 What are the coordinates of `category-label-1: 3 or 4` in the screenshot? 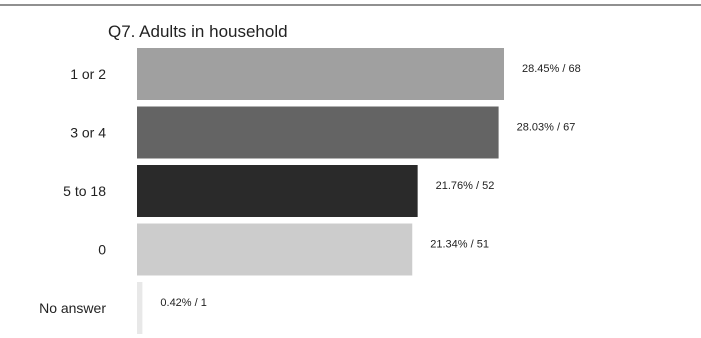 It's located at (88, 133).